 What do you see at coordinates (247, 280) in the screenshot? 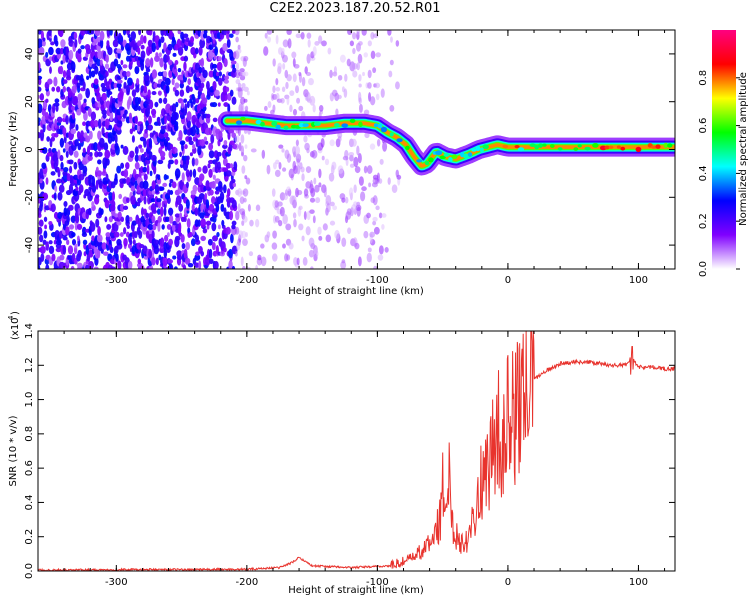
I see `spectrogram-x-tick-label: -200` at bounding box center [247, 280].